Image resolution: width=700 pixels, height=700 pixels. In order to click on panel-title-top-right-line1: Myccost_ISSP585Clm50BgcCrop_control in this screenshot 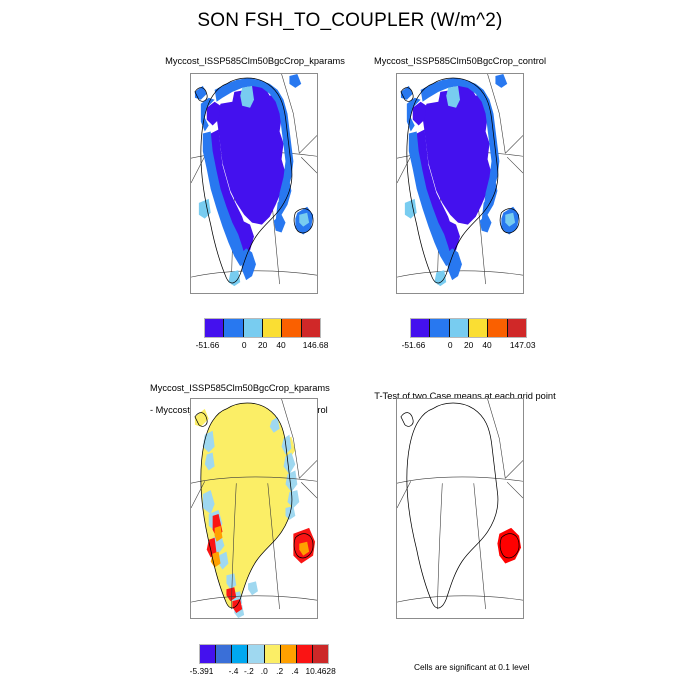, I will do `click(460, 61)`.